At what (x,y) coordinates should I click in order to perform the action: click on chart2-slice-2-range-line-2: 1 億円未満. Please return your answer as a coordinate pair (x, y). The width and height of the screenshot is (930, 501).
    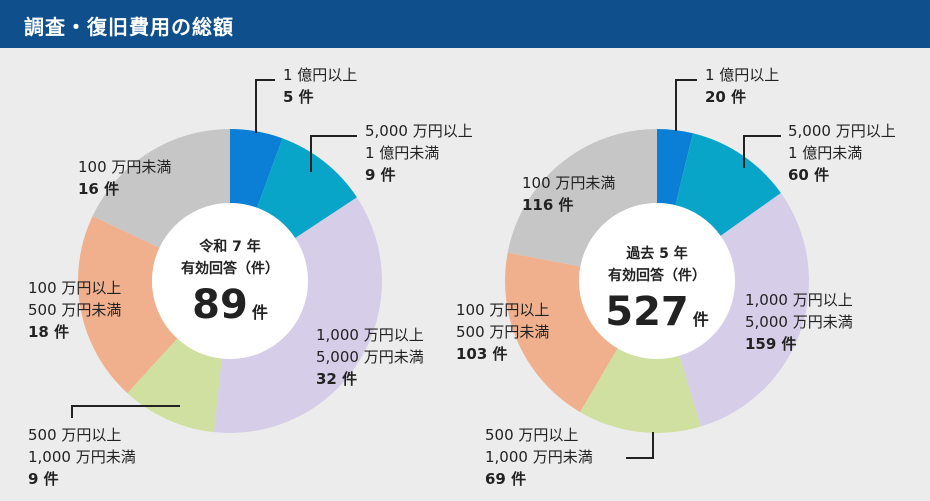
    Looking at the image, I should click on (825, 153).